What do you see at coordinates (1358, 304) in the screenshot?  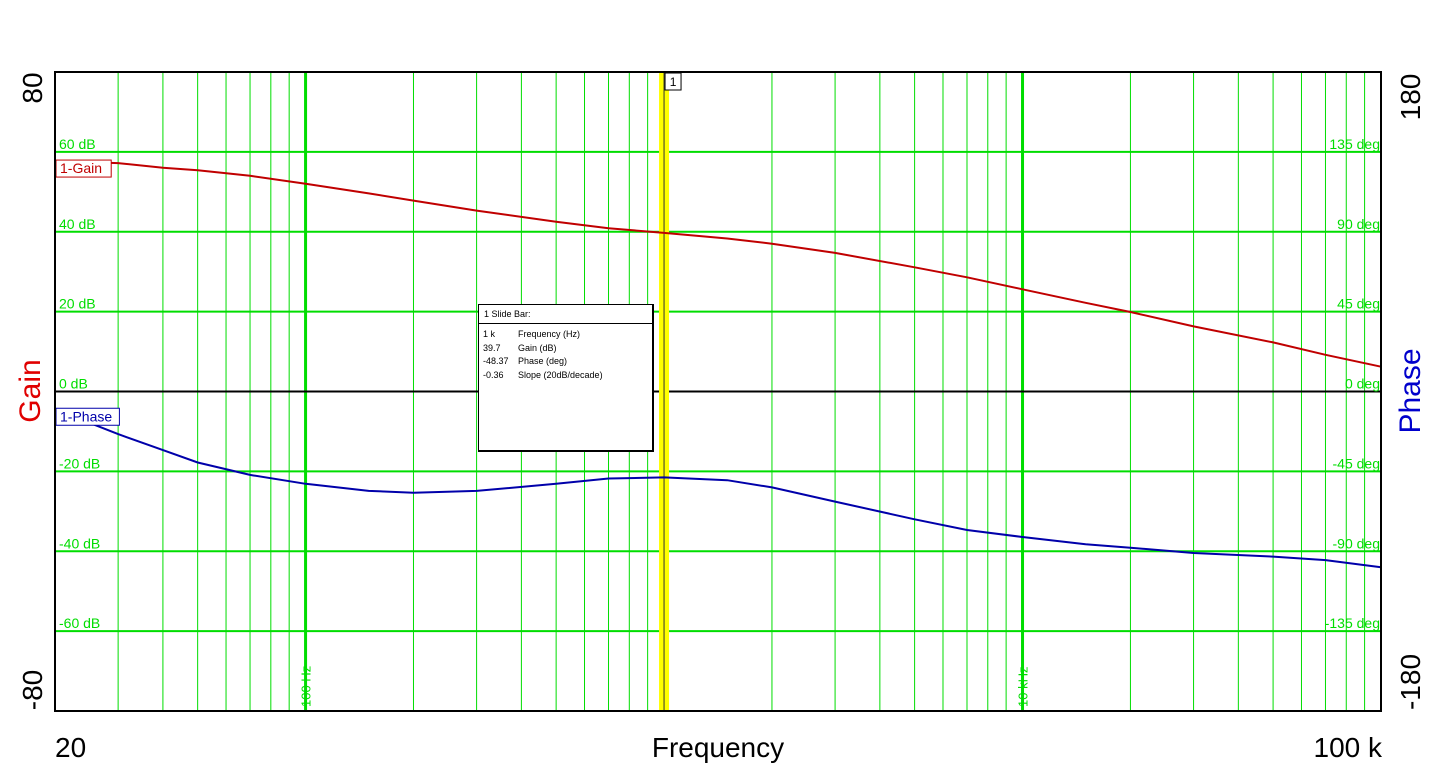 I see `phase-grid-label: 45 deg` at bounding box center [1358, 304].